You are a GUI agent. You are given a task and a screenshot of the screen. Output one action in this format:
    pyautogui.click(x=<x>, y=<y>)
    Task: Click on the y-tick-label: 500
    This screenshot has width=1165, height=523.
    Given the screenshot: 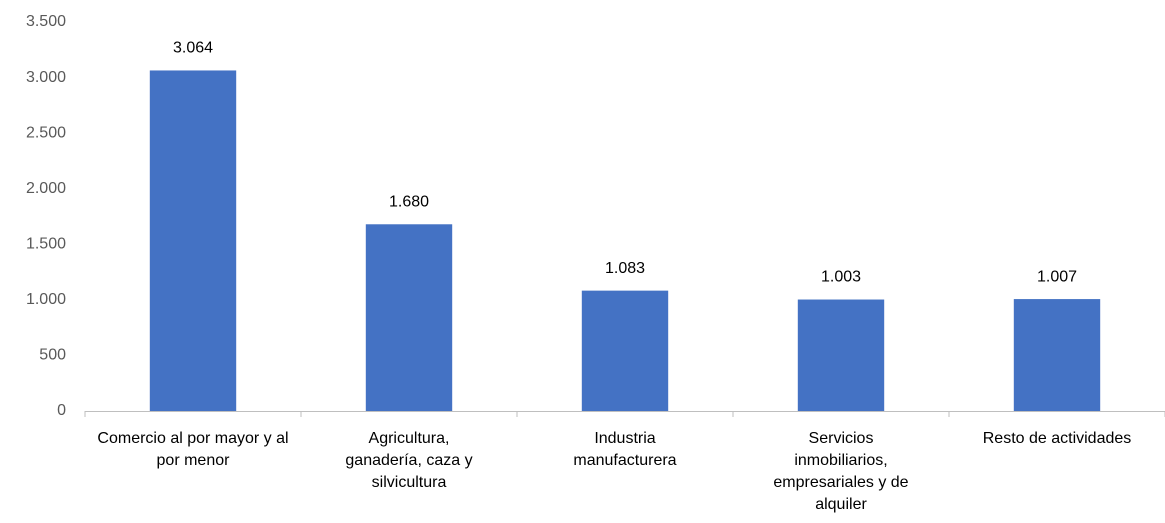 What is the action you would take?
    pyautogui.click(x=52, y=355)
    